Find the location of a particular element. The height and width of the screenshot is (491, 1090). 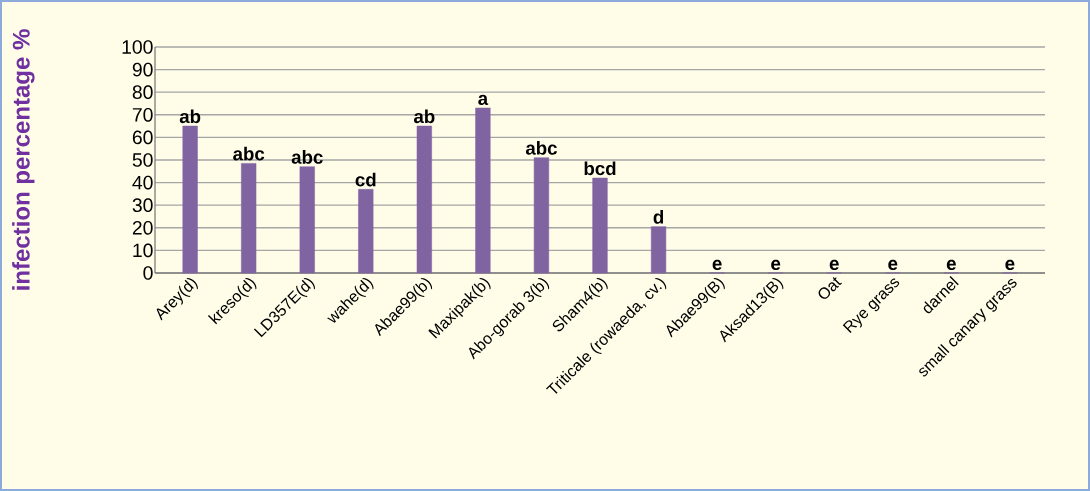

annotation: bcd is located at coordinates (600, 168).